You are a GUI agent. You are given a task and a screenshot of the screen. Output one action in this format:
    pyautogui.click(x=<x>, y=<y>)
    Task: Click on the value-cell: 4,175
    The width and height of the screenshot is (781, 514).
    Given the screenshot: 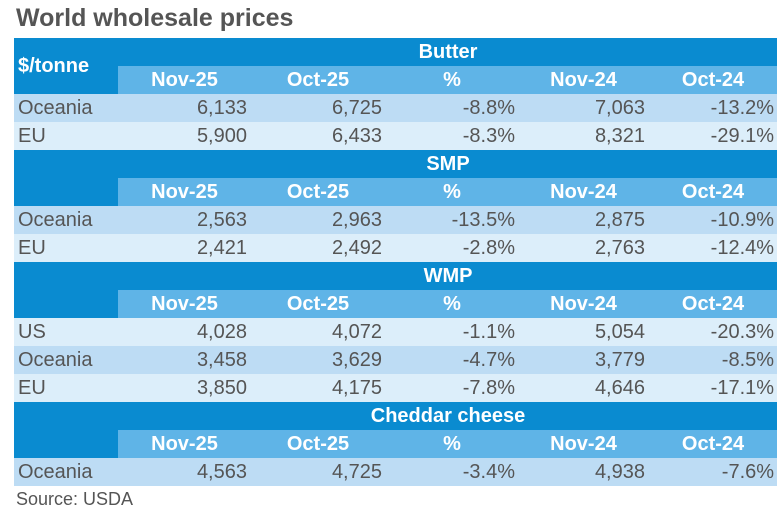 What is the action you would take?
    pyautogui.click(x=317, y=388)
    